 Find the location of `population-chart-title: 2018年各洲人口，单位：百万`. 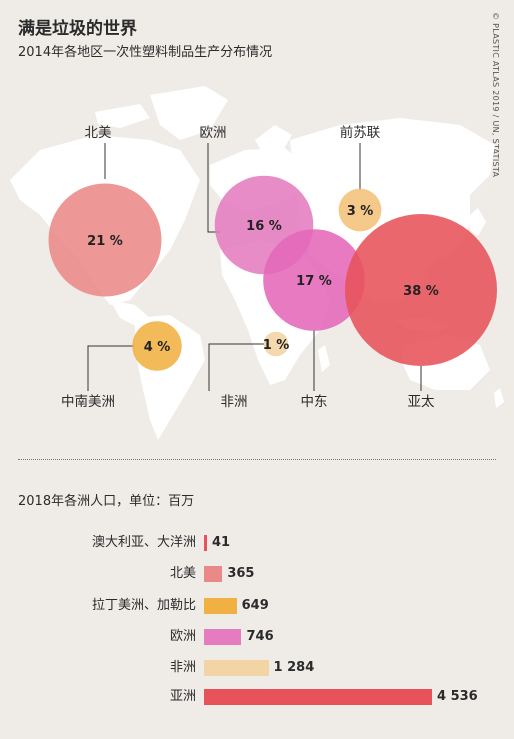

population-chart-title: 2018年各洲人口，单位：百万 is located at coordinates (106, 501).